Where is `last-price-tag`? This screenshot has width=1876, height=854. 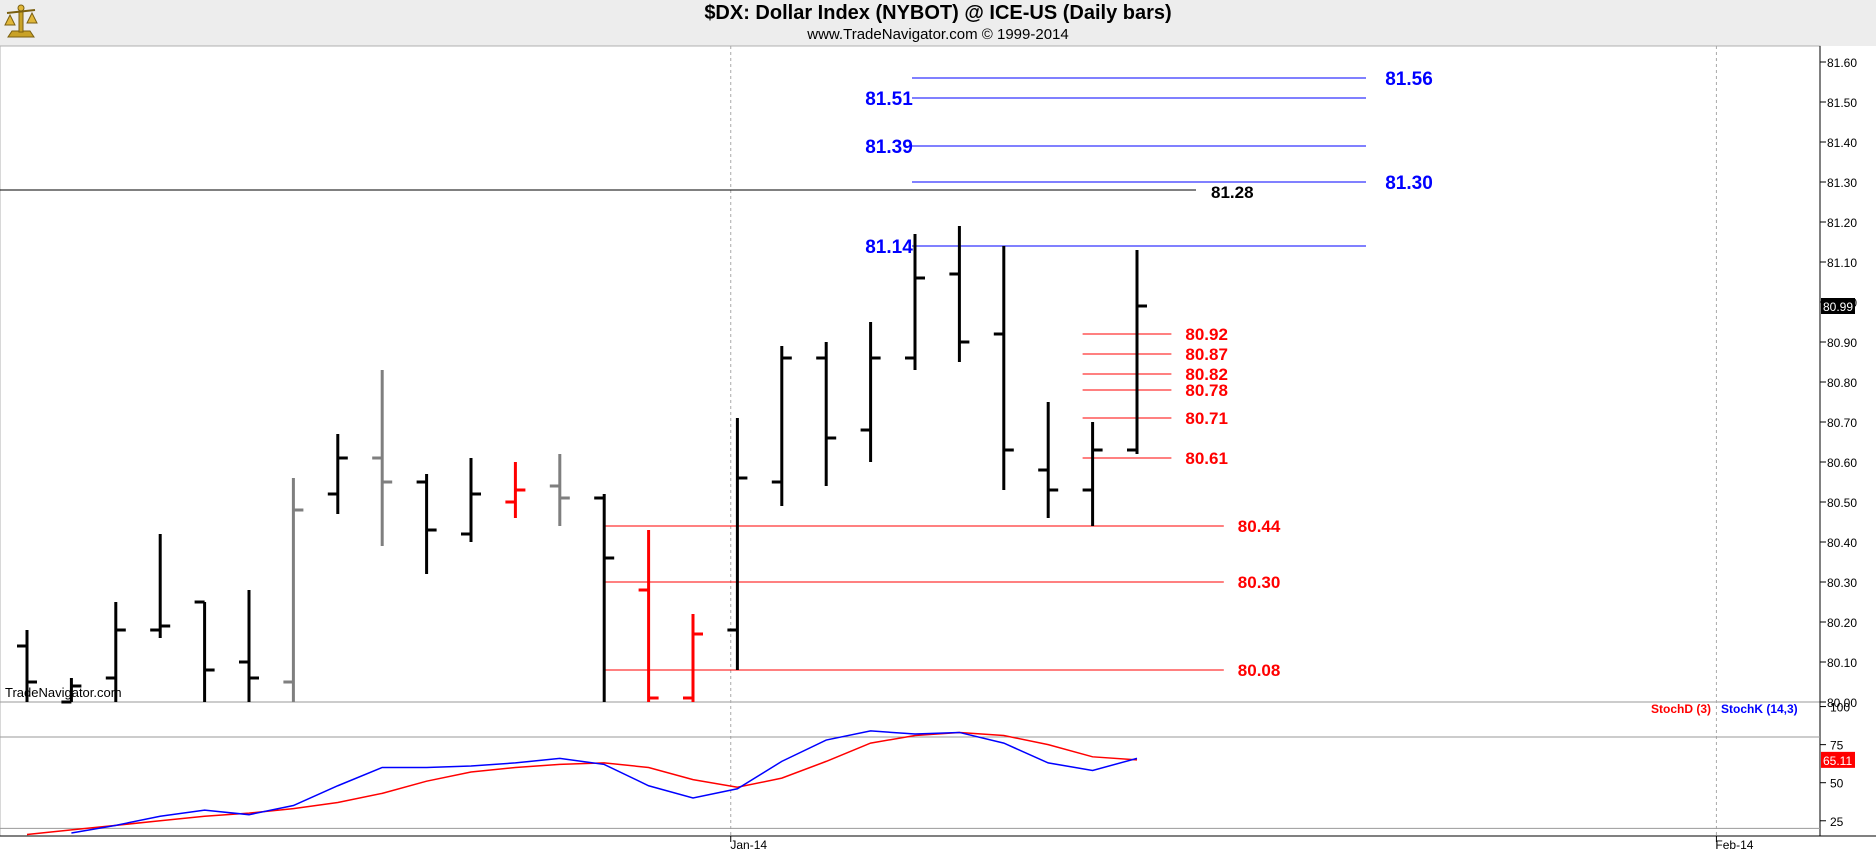 last-price-tag is located at coordinates (1838, 306).